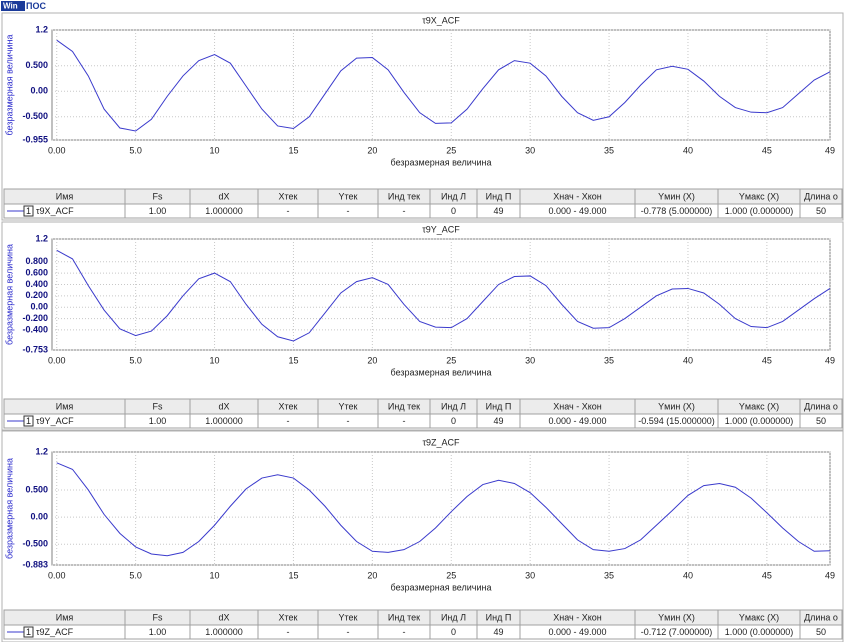  What do you see at coordinates (55, 632) in the screenshot?
I see `legend-name: τ9Z_ACF` at bounding box center [55, 632].